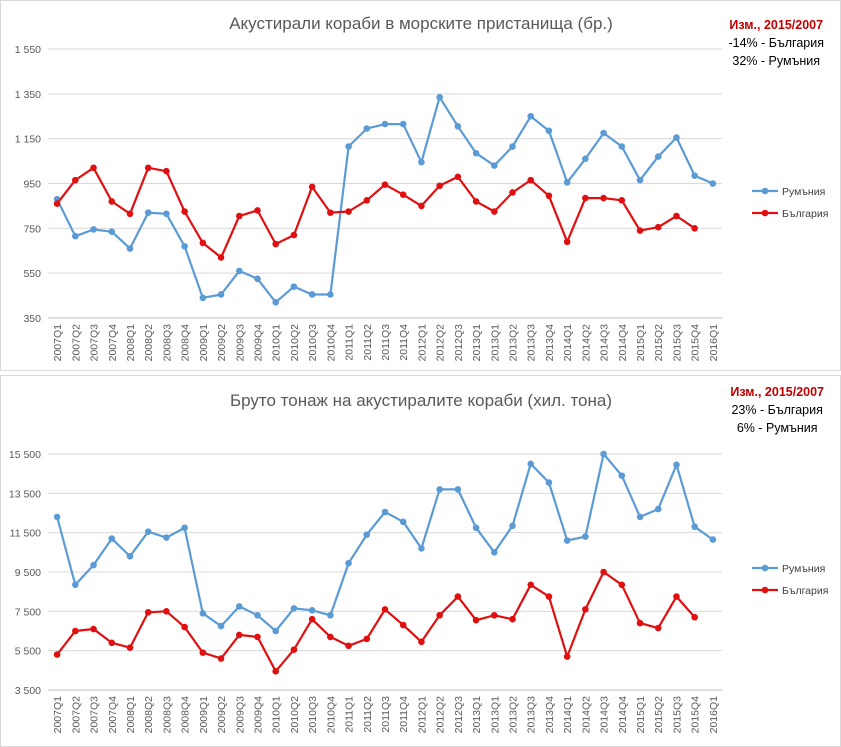 This screenshot has height=747, width=841. What do you see at coordinates (28, 50) in the screenshot?
I see `y-tick-label: 1 550` at bounding box center [28, 50].